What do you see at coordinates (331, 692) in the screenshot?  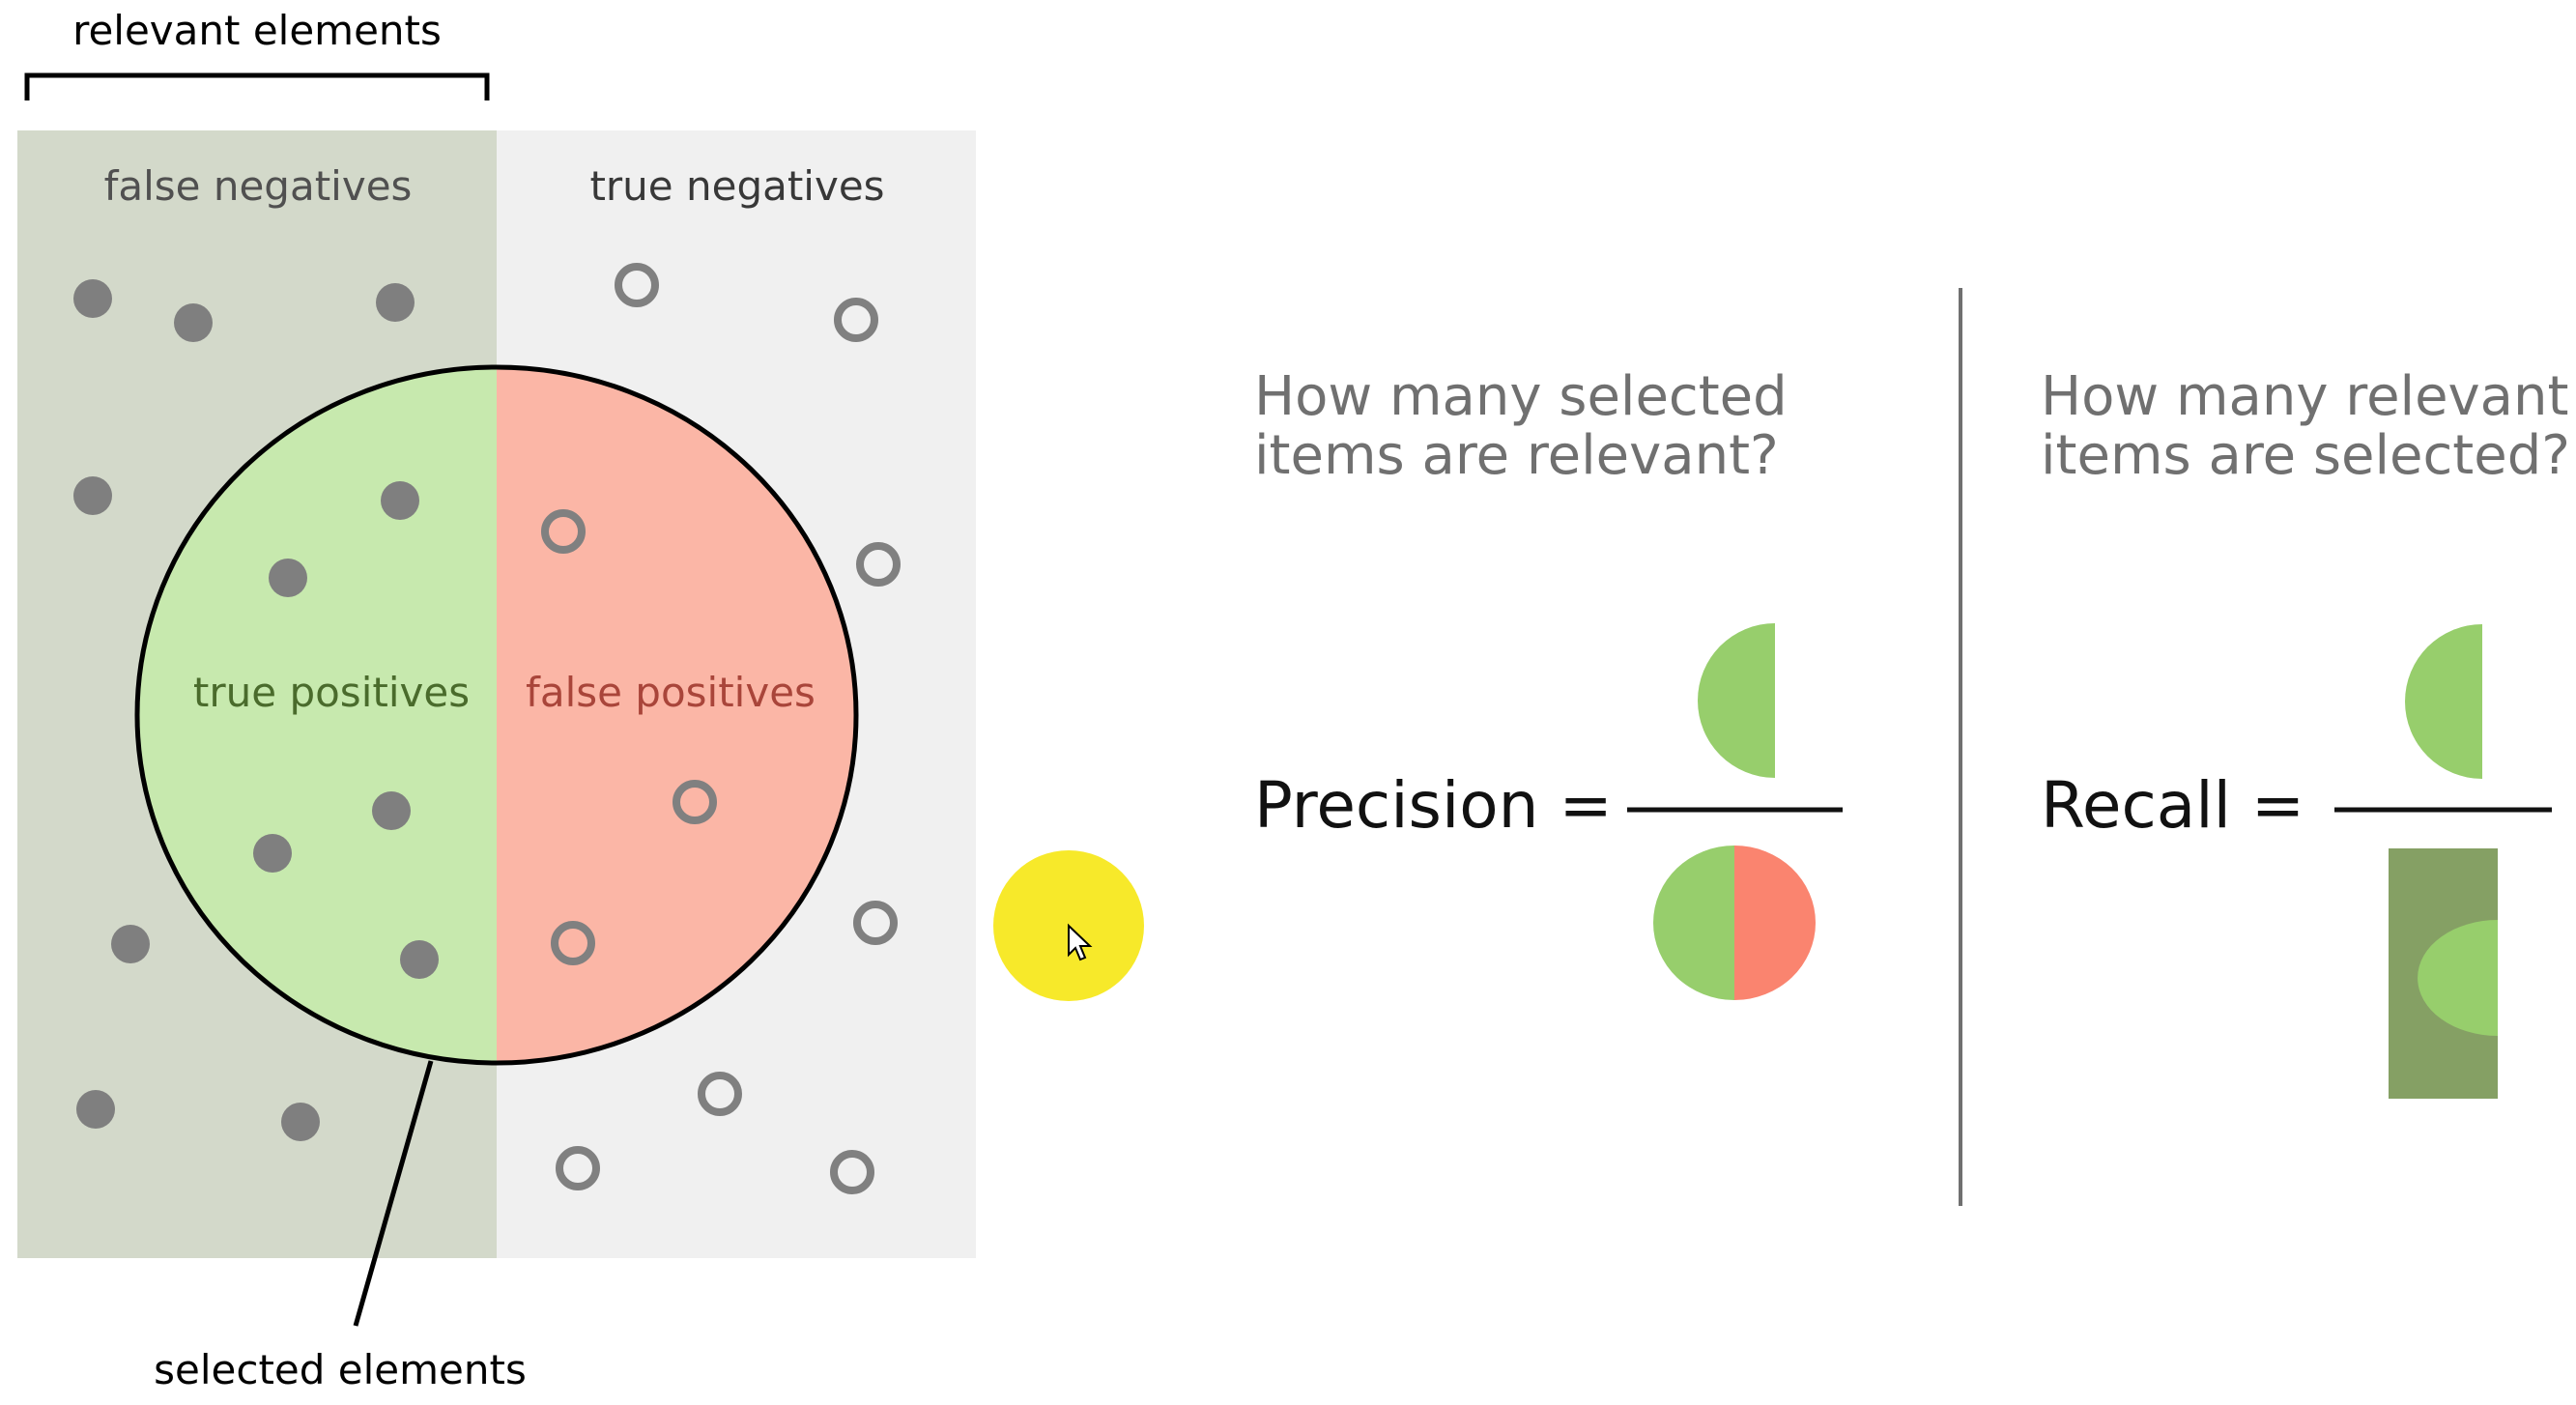 I see `true-positives-label: true positives` at bounding box center [331, 692].